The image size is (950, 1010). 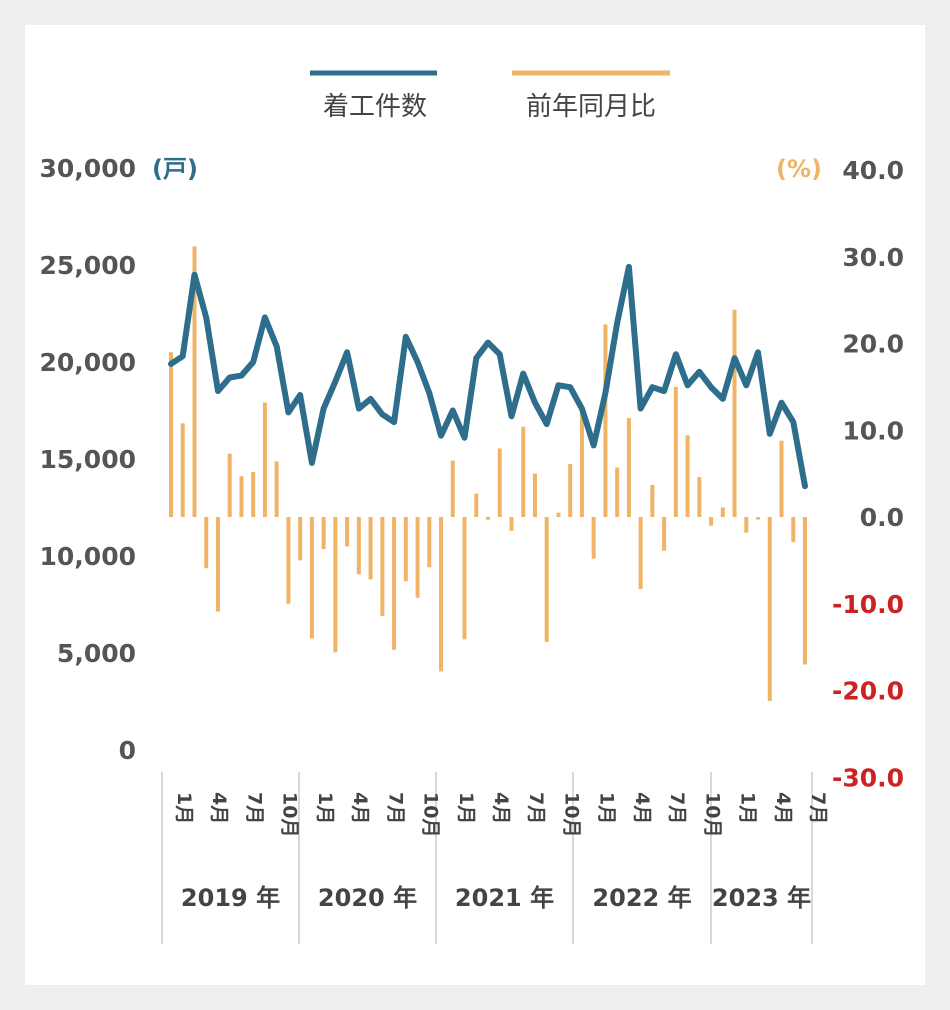 I want to click on year-label: 2022 年, so click(x=641, y=898).